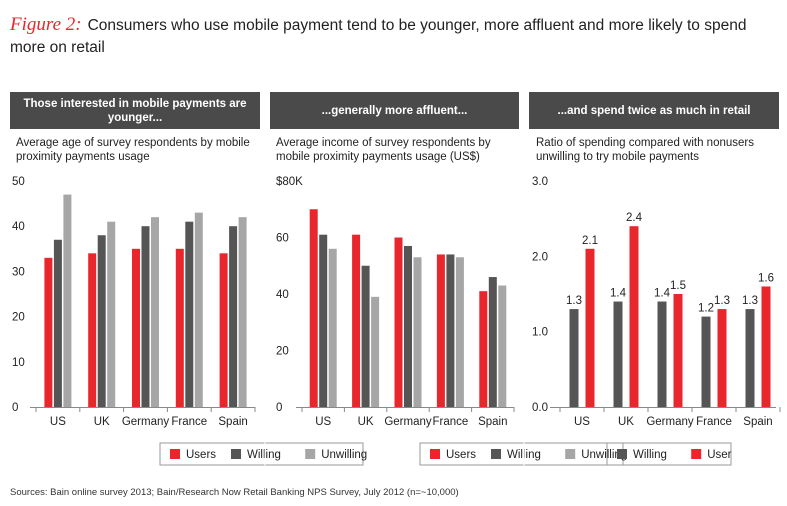 This screenshot has width=787, height=506. I want to click on income-legend-label-unwilling: Unwilling, so click(604, 455).